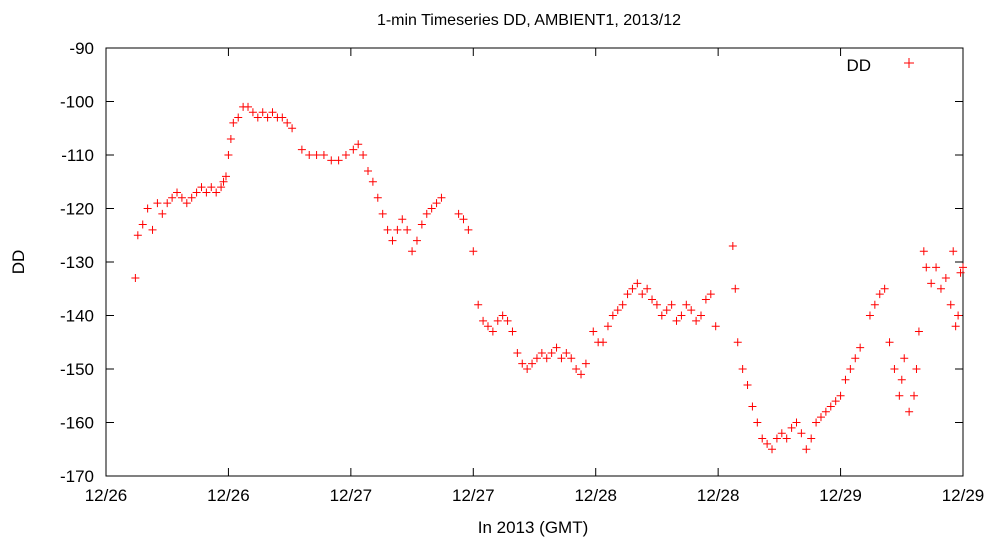 The width and height of the screenshot is (998, 557). What do you see at coordinates (533, 527) in the screenshot?
I see `x-axis-label: In 2013 (GMT)` at bounding box center [533, 527].